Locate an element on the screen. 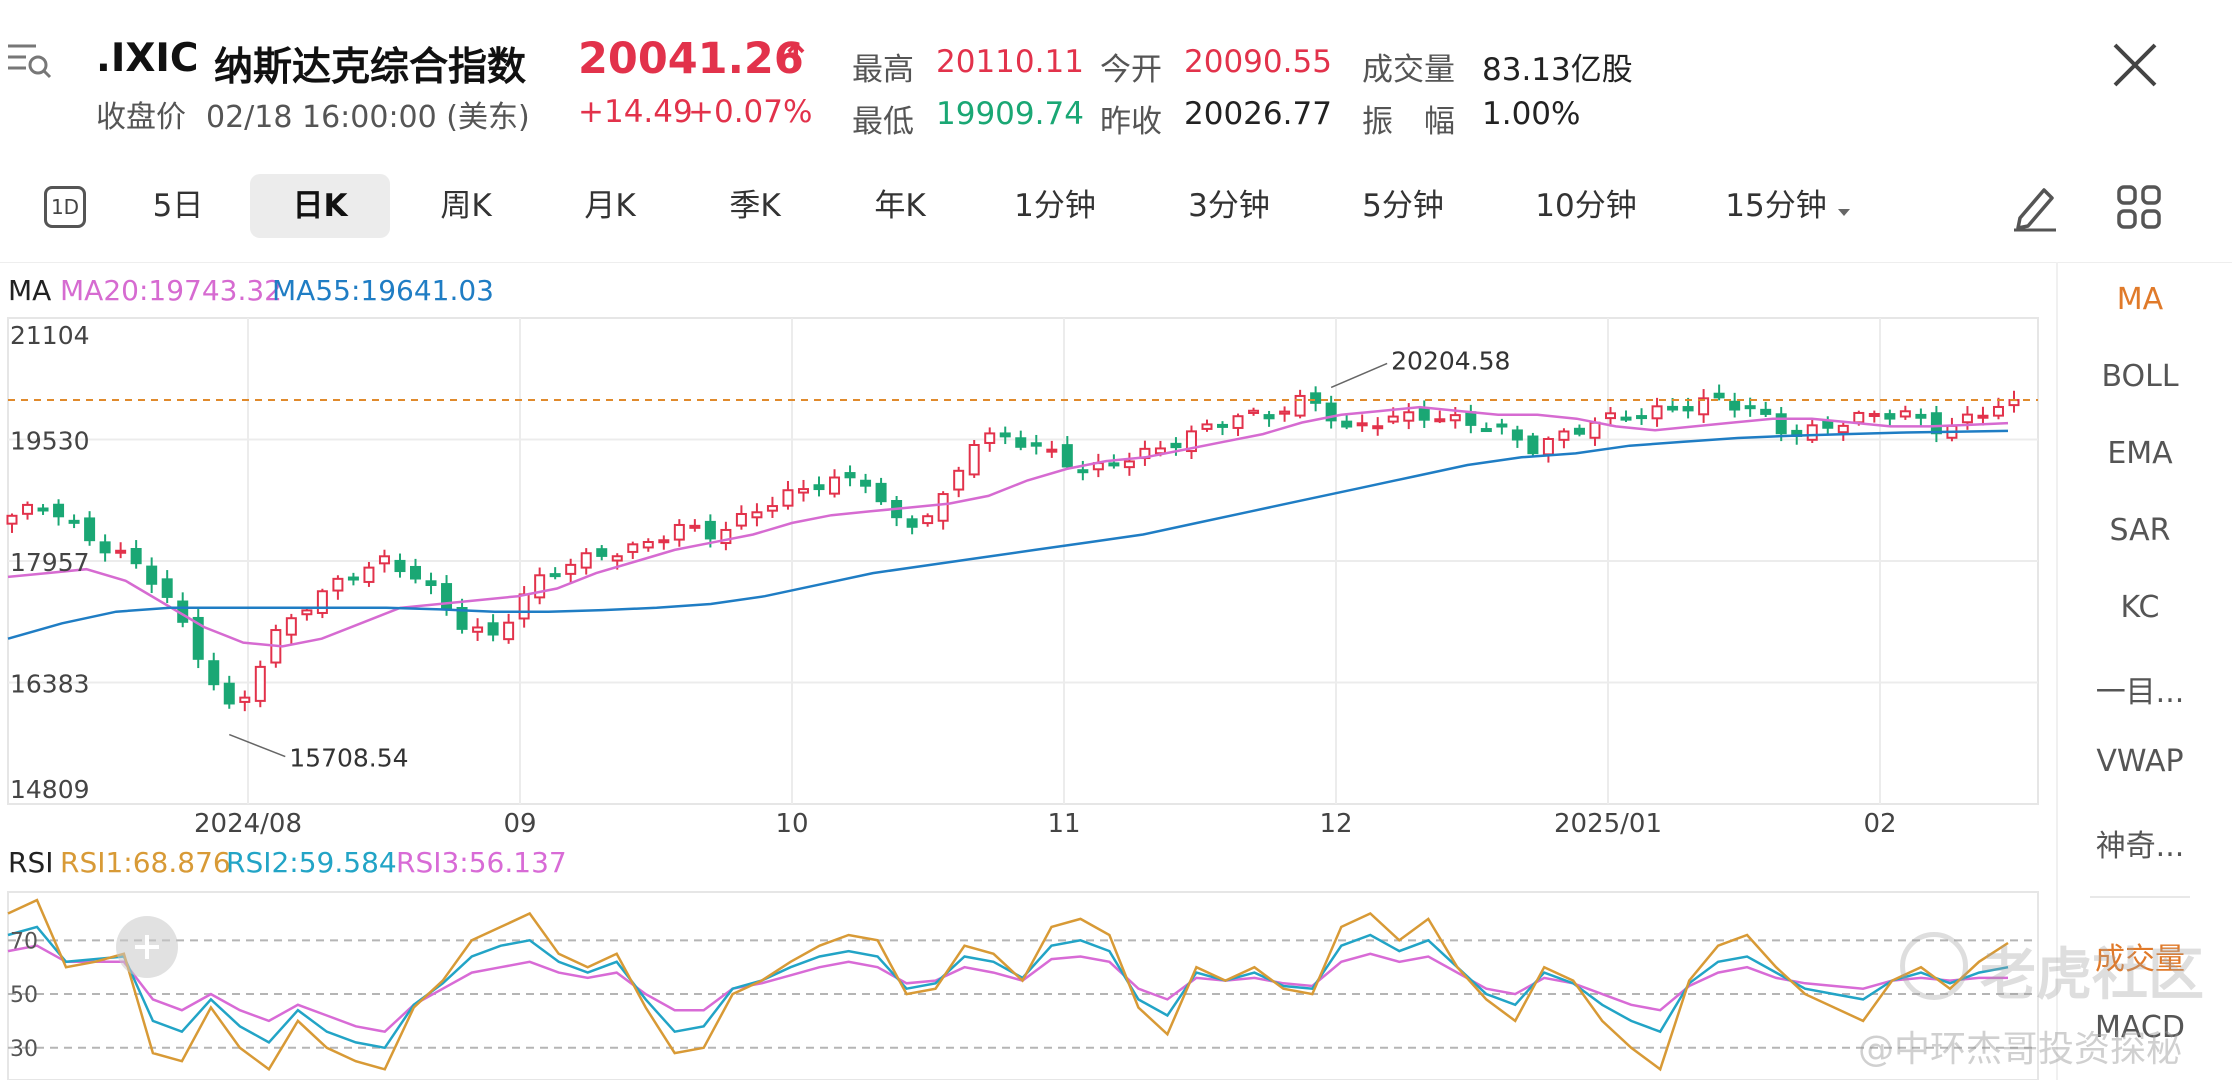  add-indicator-icon is located at coordinates (147, 947).